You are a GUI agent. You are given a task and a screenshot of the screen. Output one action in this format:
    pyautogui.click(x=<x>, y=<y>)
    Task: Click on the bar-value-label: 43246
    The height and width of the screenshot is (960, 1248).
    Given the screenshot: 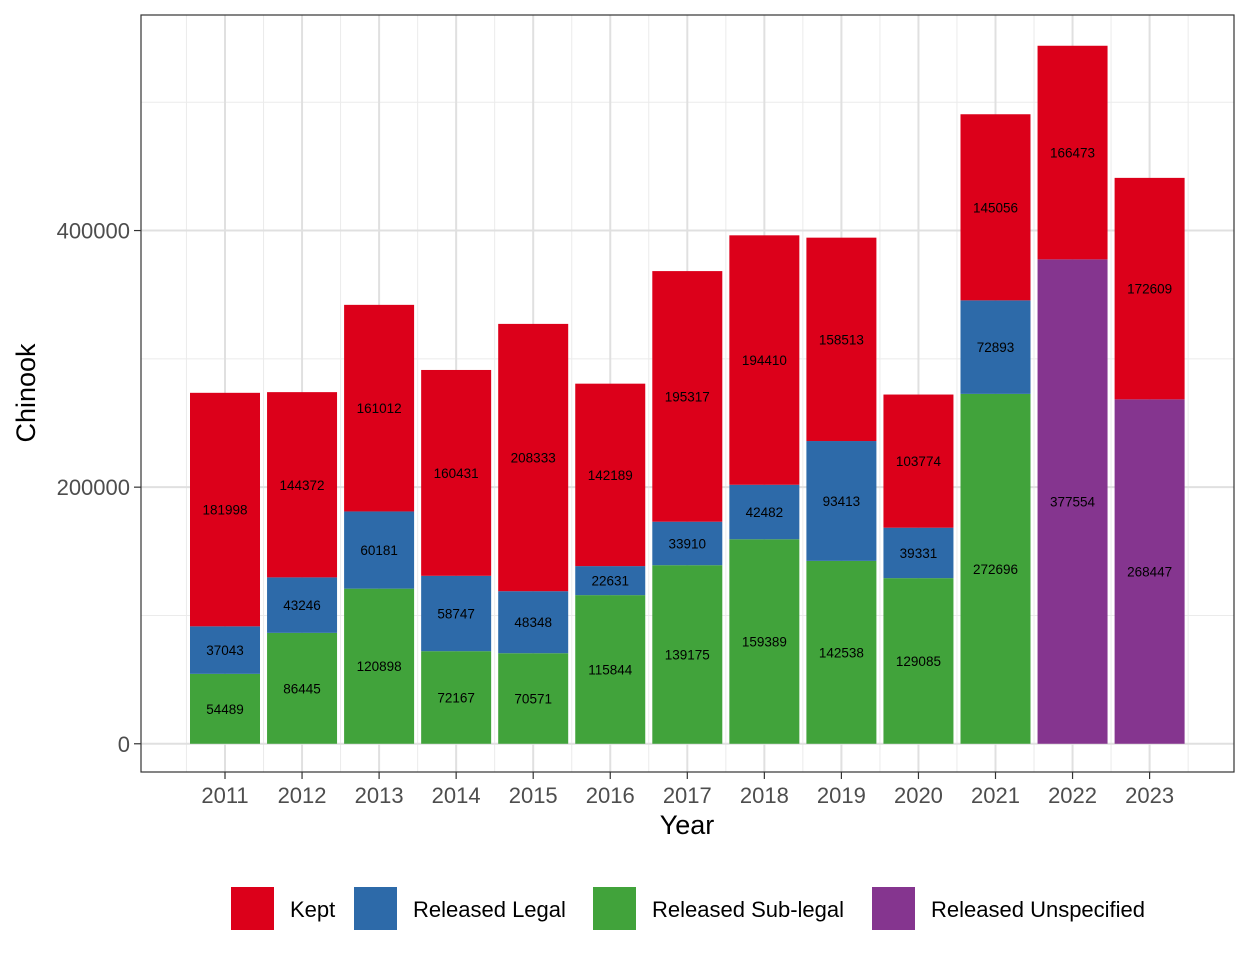 What is the action you would take?
    pyautogui.click(x=302, y=605)
    